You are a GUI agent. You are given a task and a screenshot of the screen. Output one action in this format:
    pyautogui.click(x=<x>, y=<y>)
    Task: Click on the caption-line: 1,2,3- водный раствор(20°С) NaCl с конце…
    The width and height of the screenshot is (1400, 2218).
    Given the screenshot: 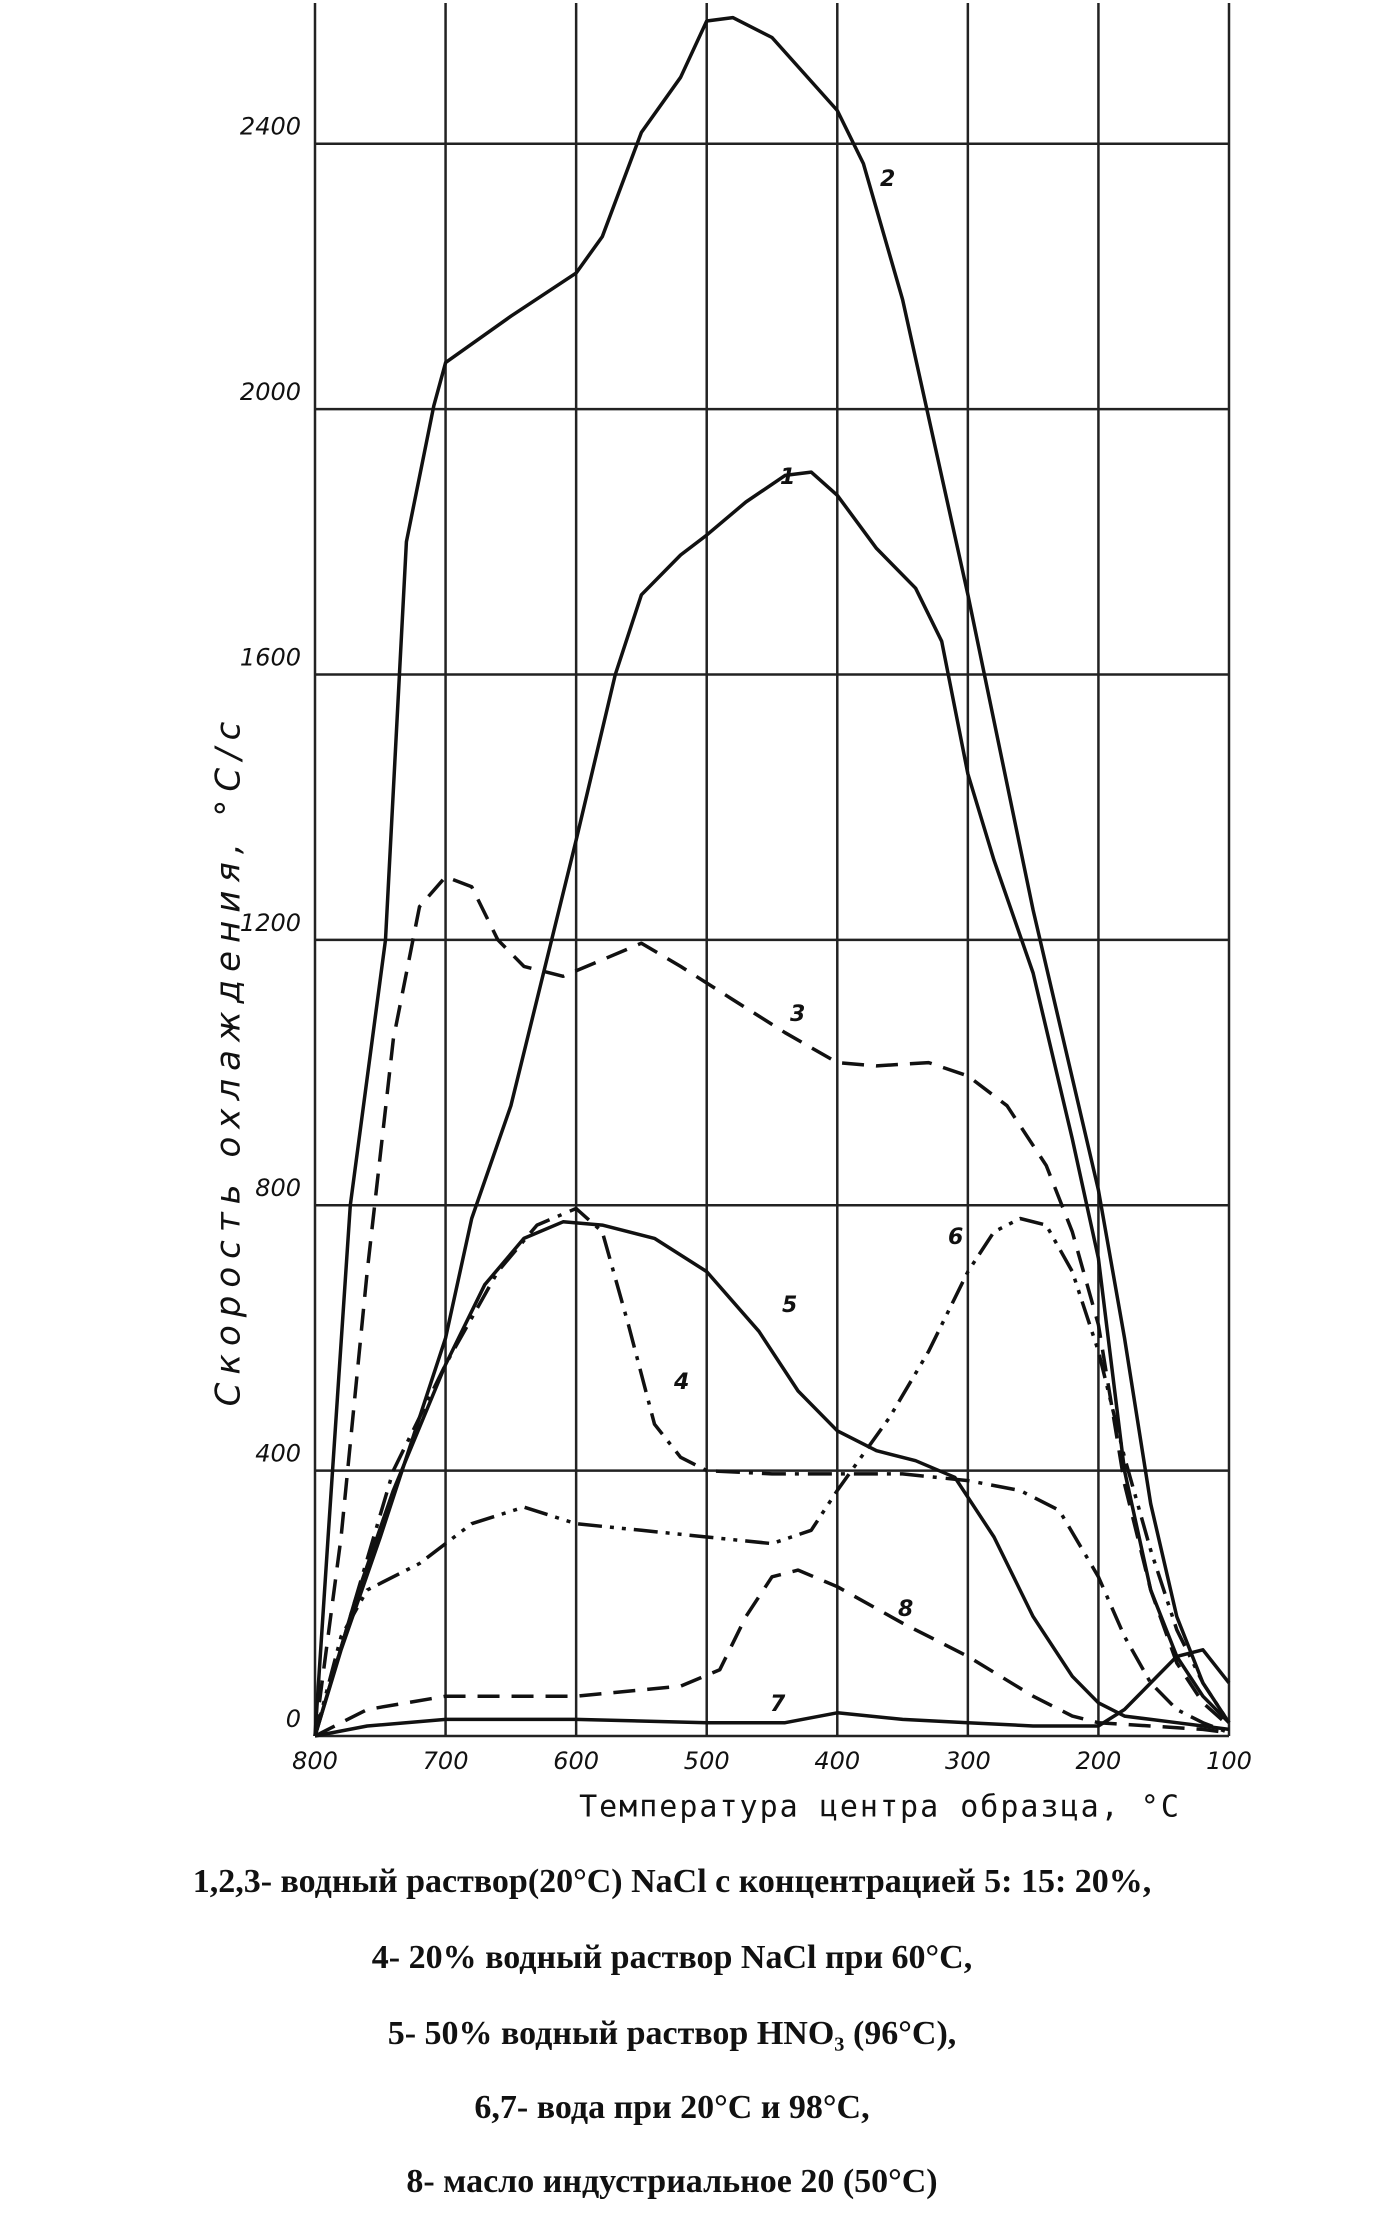 What is the action you would take?
    pyautogui.click(x=672, y=1881)
    